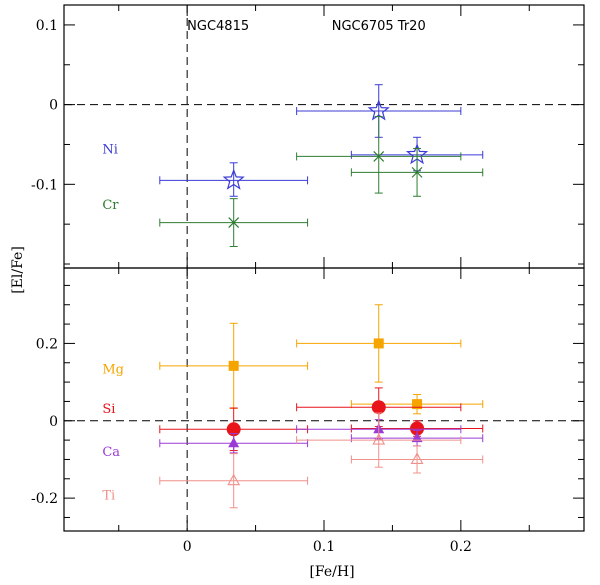  What do you see at coordinates (379, 26) in the screenshot?
I see `cluster-label: NGC6705 Tr20` at bounding box center [379, 26].